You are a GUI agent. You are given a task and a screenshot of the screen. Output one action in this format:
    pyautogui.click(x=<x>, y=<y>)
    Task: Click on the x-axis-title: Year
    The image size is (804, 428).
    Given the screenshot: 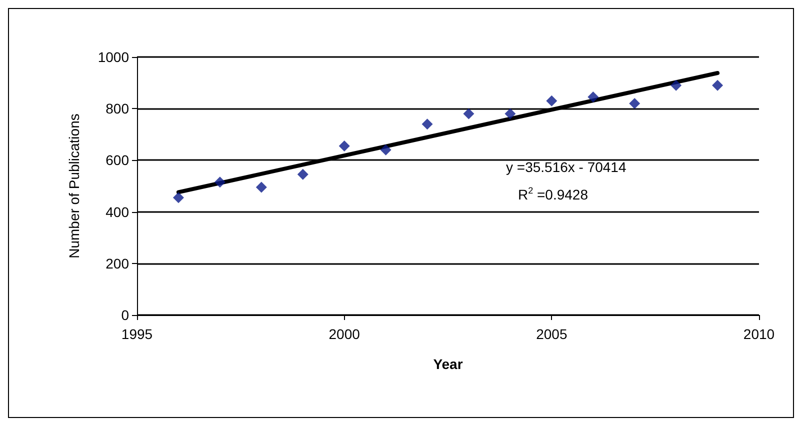 What is the action you would take?
    pyautogui.click(x=448, y=364)
    